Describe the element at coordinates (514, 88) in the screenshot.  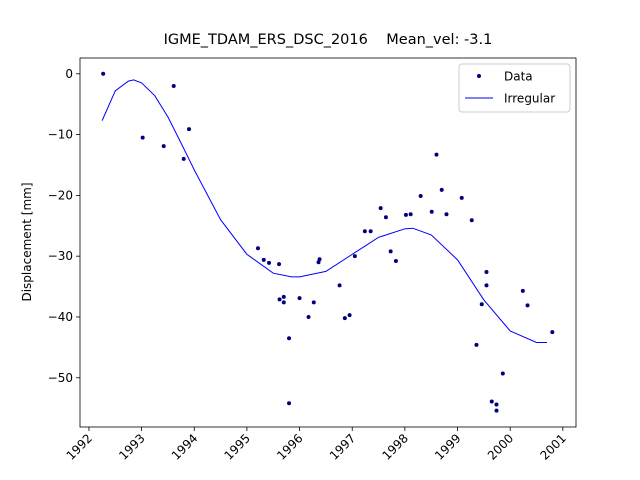
I see `legend-box` at that location.